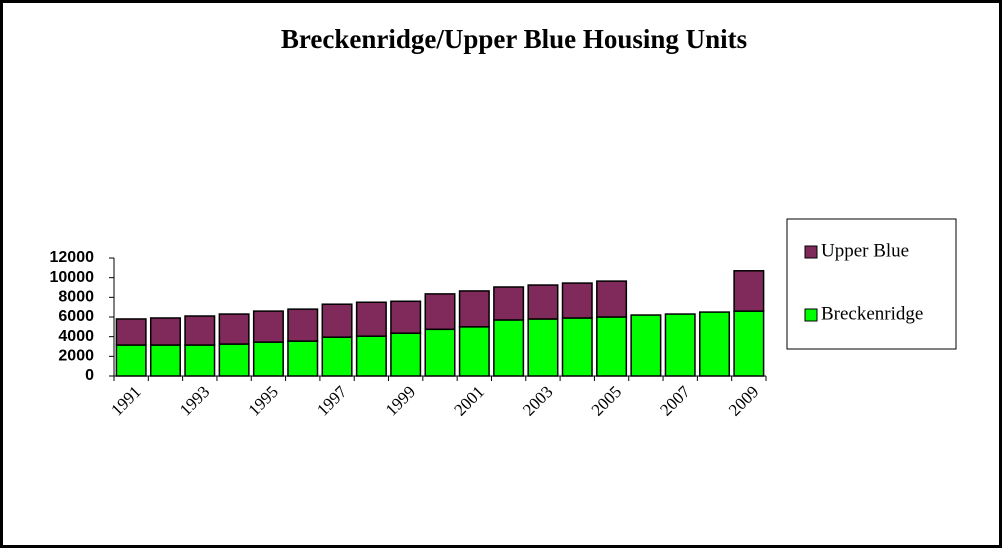 The height and width of the screenshot is (548, 1002). I want to click on y-tick-label: 12000, so click(72, 257).